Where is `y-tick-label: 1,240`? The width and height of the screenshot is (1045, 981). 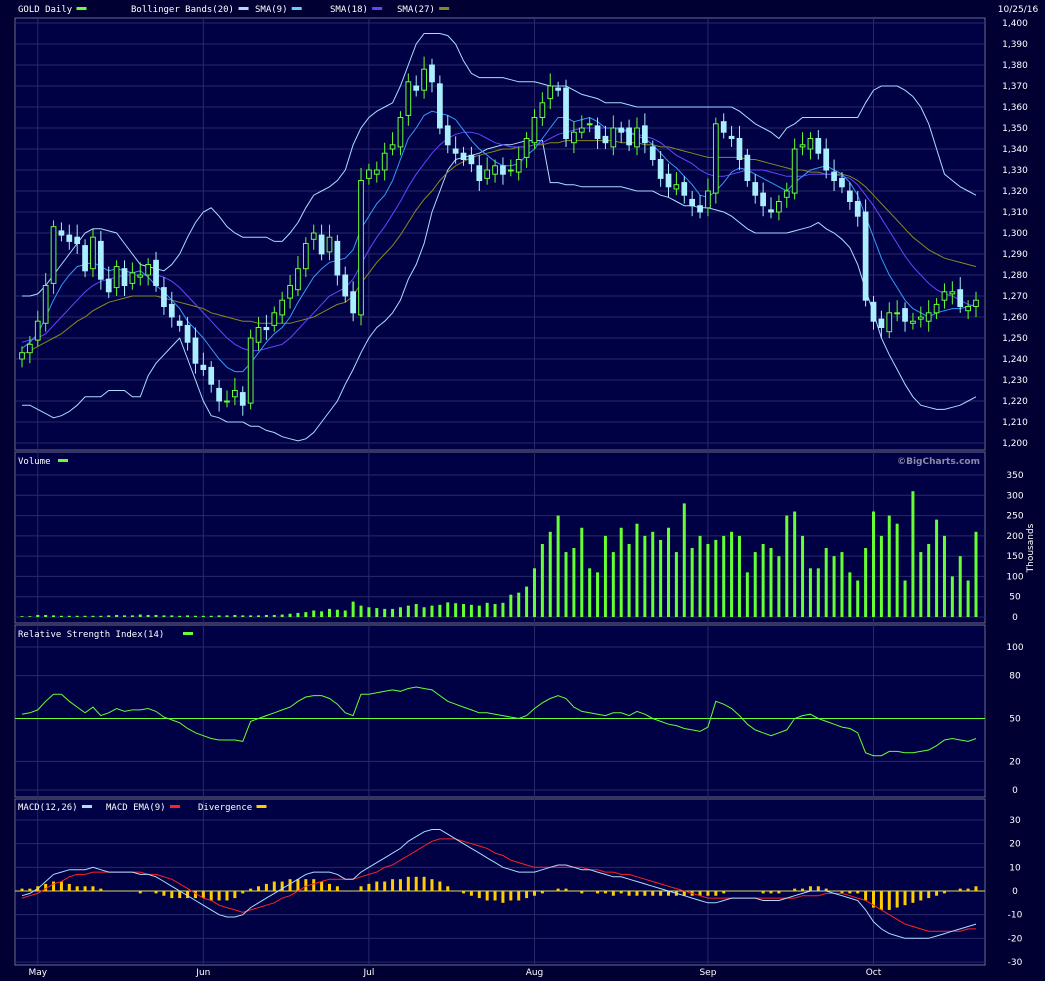 y-tick-label: 1,240 is located at coordinates (1015, 360).